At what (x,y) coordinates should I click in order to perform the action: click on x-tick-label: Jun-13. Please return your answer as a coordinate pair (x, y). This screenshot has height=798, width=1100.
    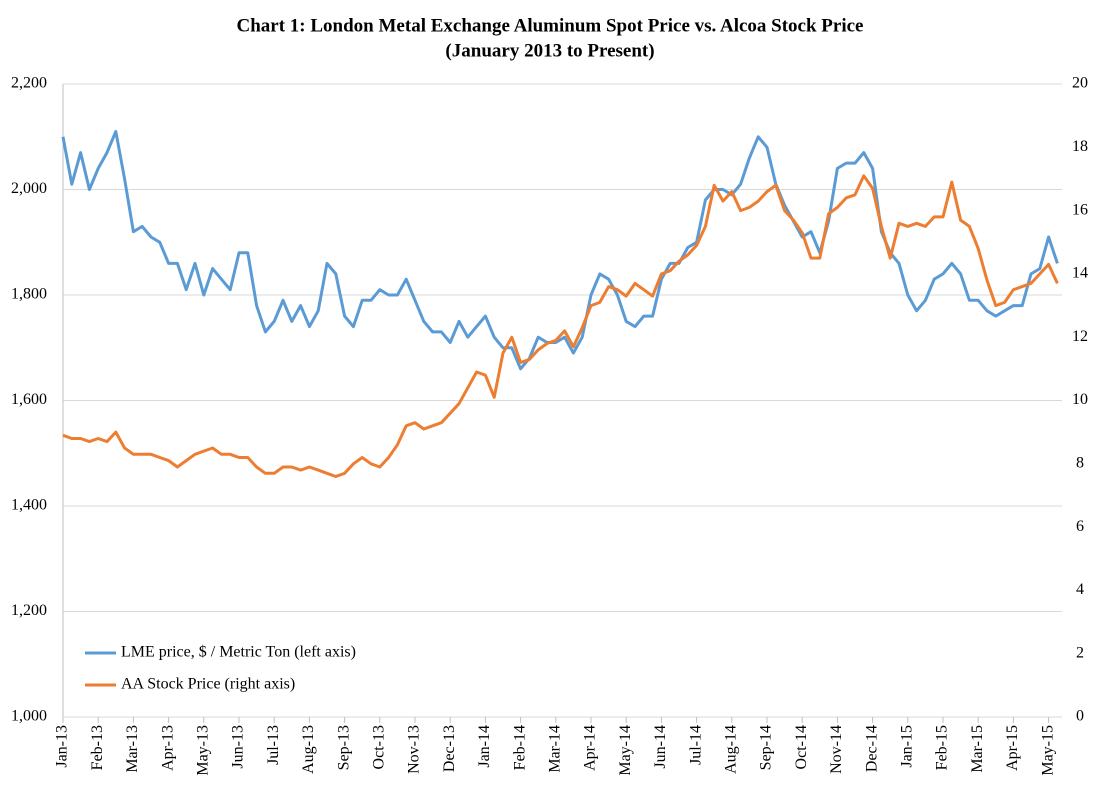
    Looking at the image, I should click on (238, 747).